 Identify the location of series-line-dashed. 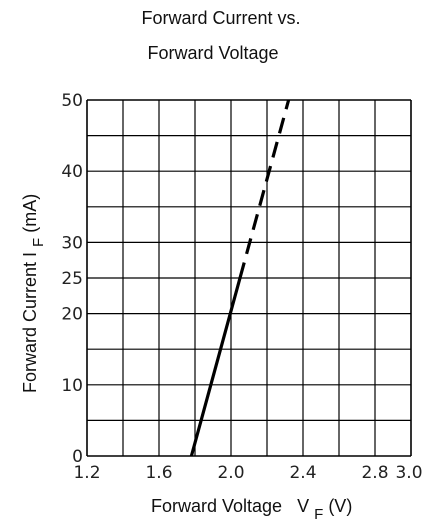
(264, 189).